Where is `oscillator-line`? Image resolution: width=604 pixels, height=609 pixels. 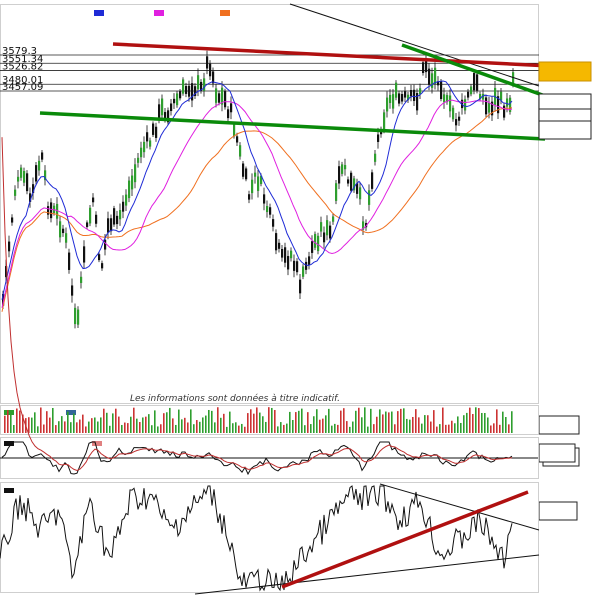
oscillator-line is located at coordinates (257, 458).